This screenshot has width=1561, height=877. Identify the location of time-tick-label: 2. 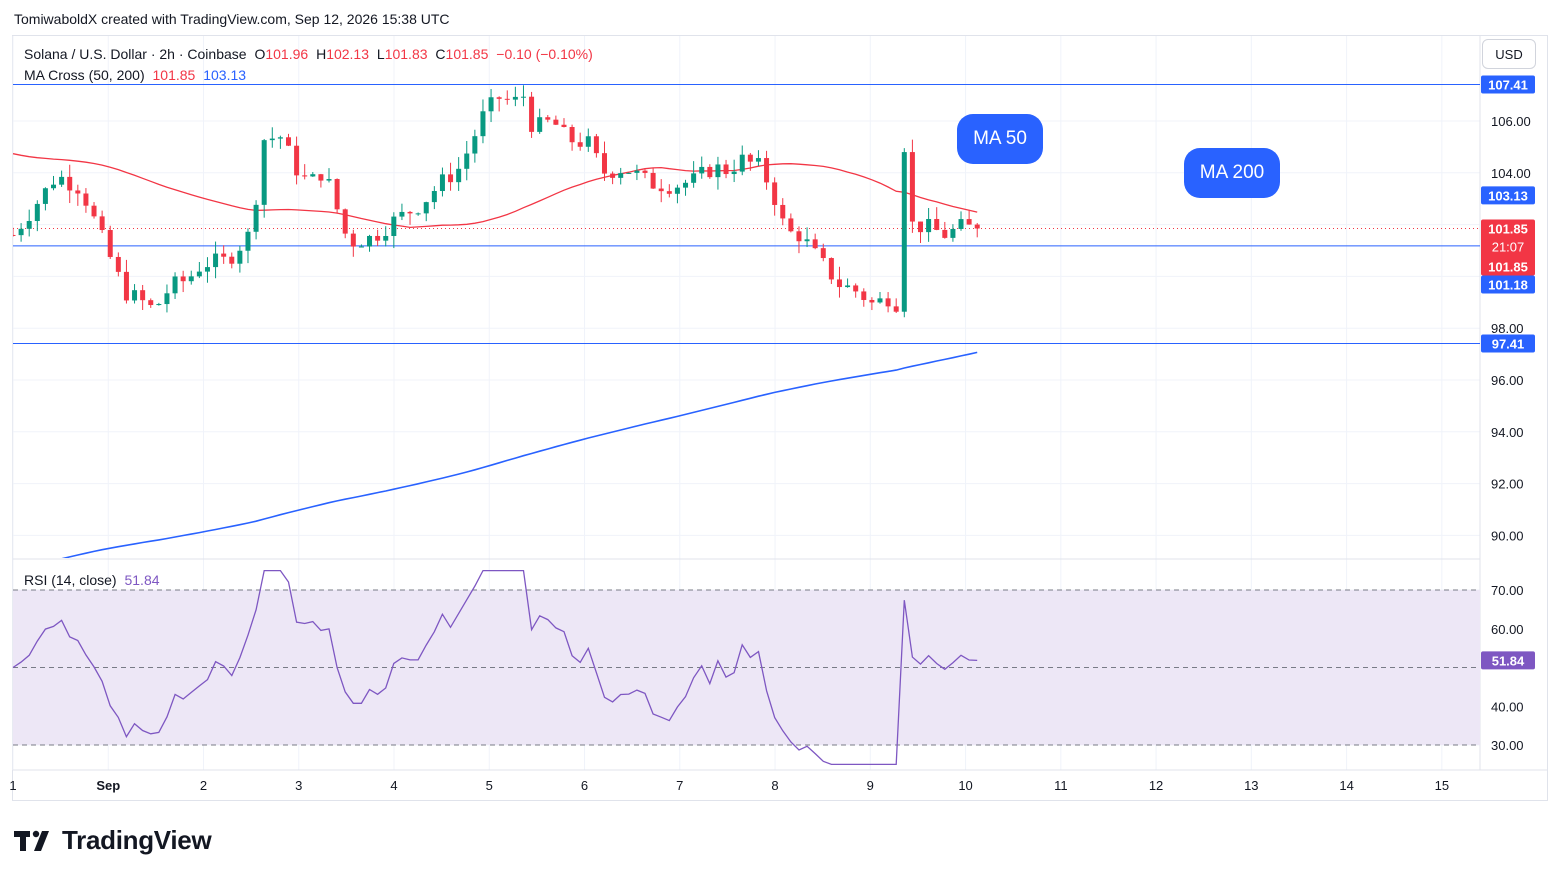
(203, 785).